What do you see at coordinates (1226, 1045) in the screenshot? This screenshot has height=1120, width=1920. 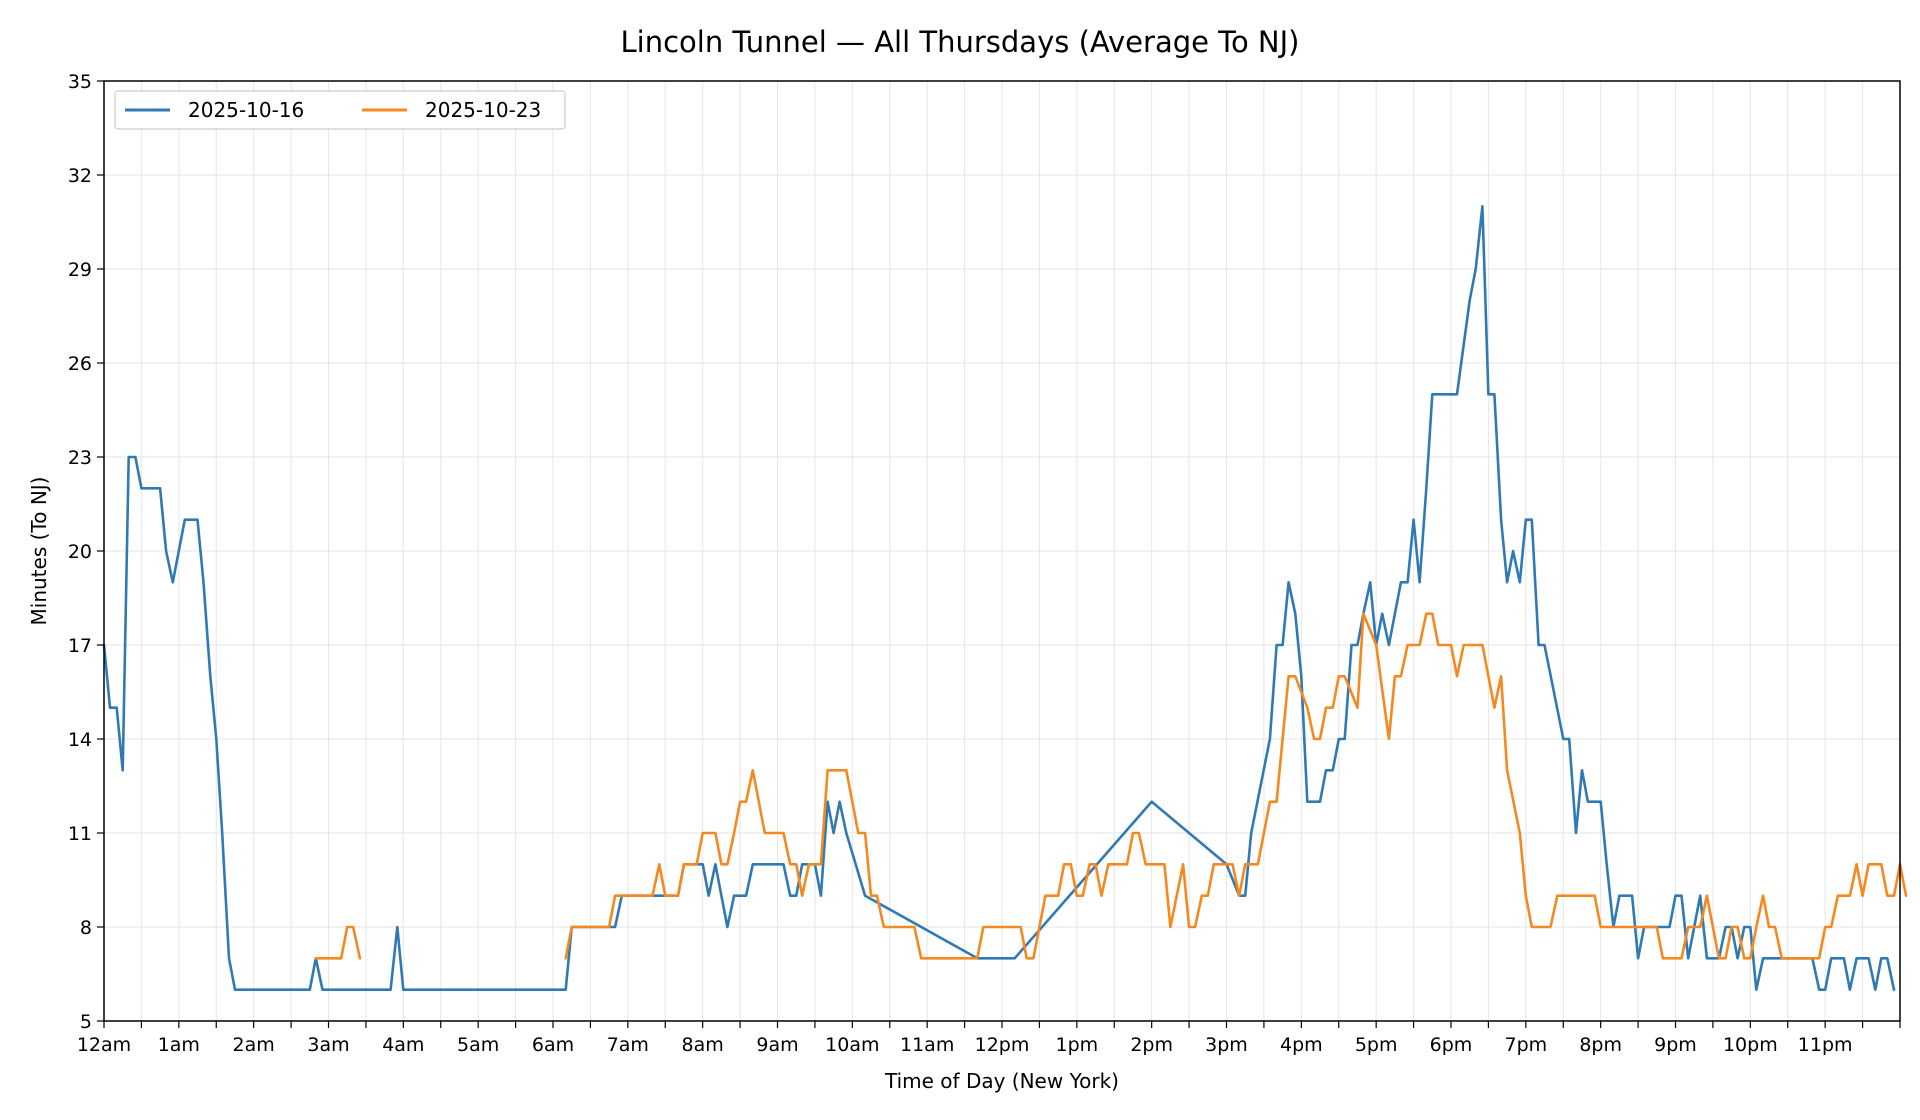 I see `x-tick-label: 3pm` at bounding box center [1226, 1045].